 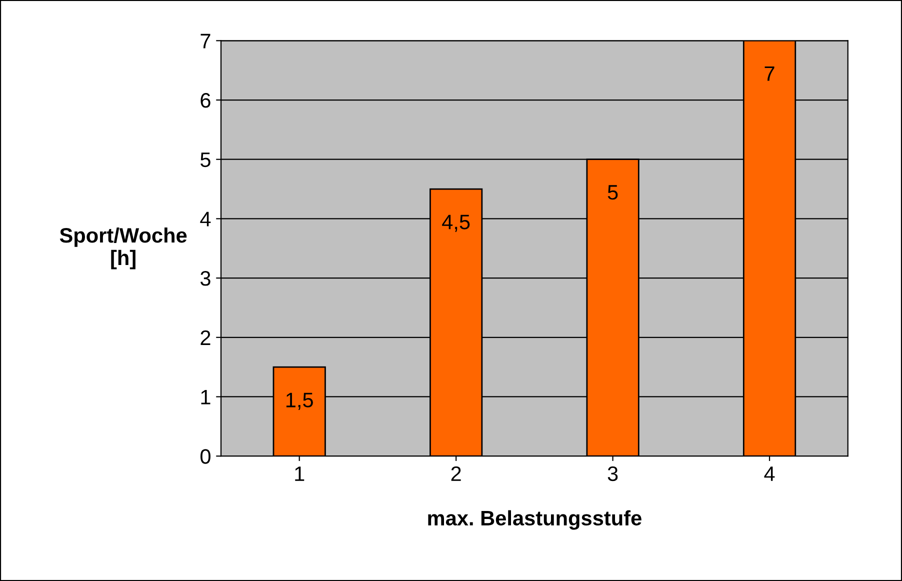 What do you see at coordinates (535, 520) in the screenshot?
I see `x-axis-title: max. Belastungsstufe` at bounding box center [535, 520].